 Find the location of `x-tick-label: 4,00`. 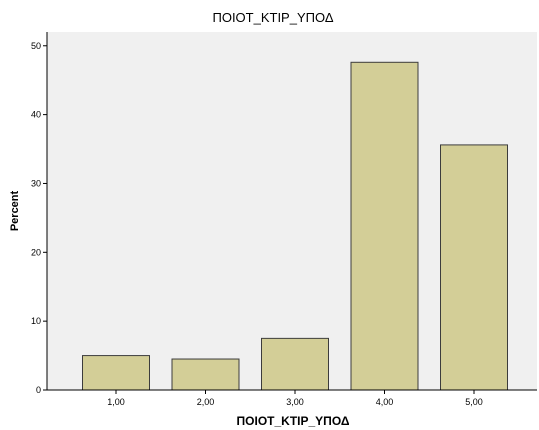

x-tick-label: 4,00 is located at coordinates (385, 402).